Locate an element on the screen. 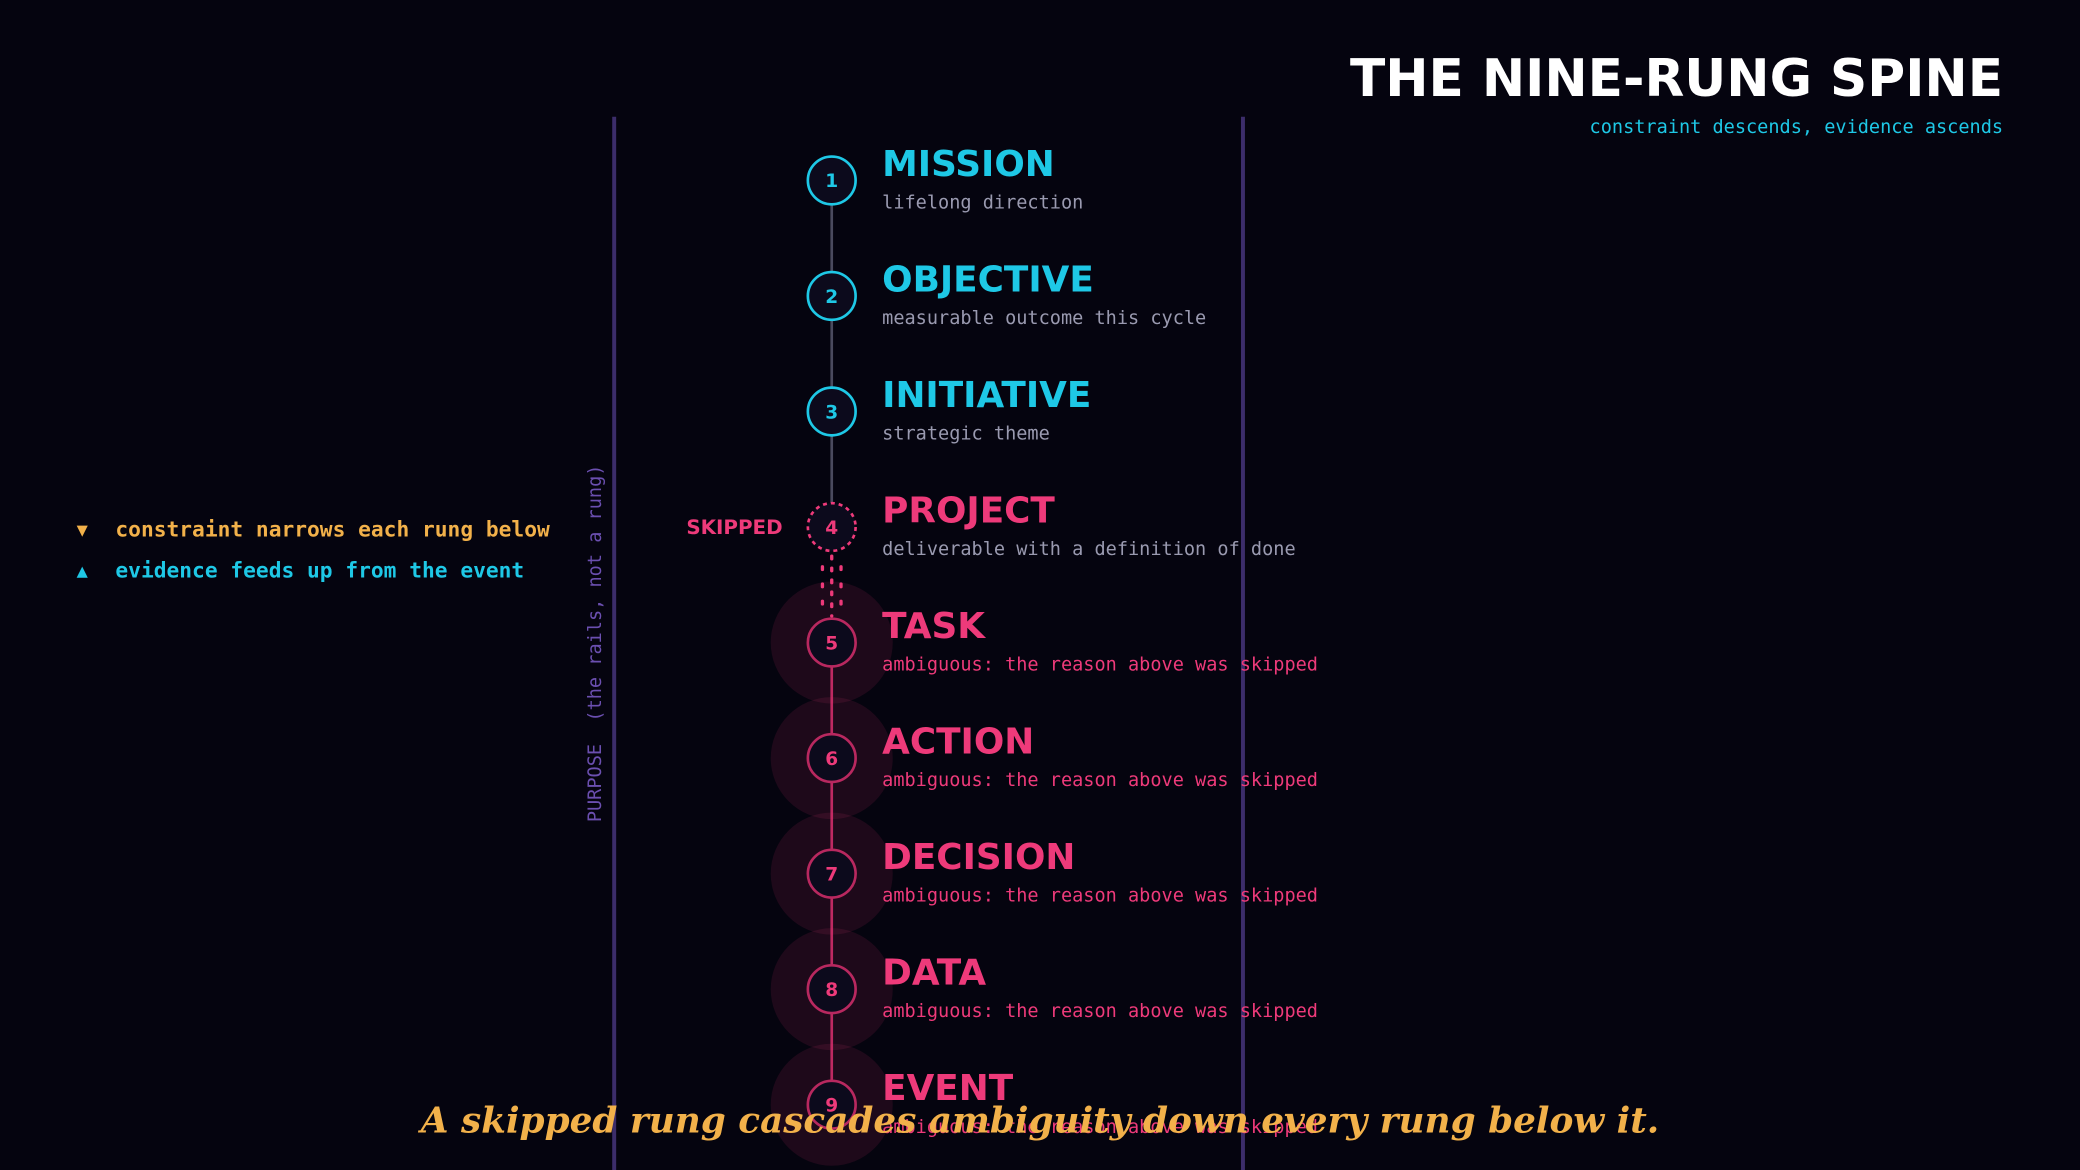 This screenshot has width=2080, height=1170. rung-name: INITIATIVE is located at coordinates (986, 395).